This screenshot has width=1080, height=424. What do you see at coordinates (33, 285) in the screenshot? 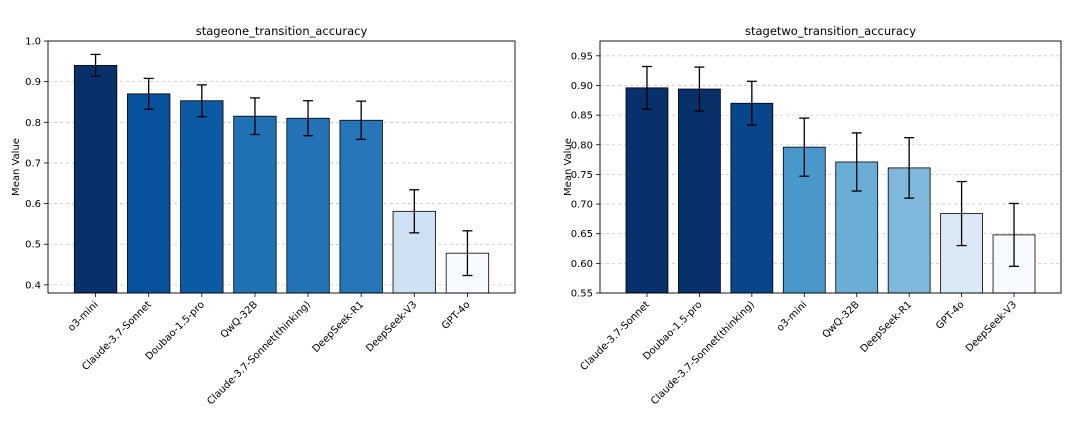
I see `y-tick-label: 0.4` at bounding box center [33, 285].